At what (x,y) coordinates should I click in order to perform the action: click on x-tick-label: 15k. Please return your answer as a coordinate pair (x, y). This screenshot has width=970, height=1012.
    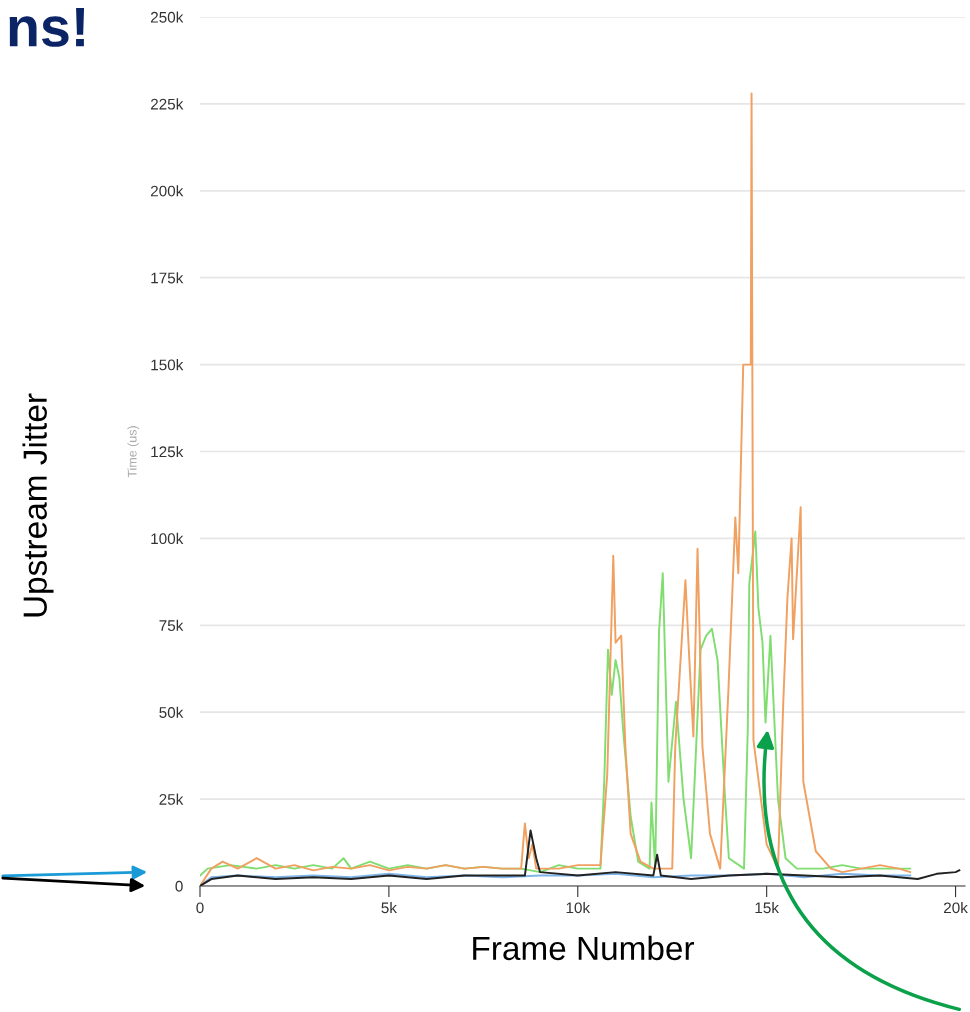
    Looking at the image, I should click on (767, 907).